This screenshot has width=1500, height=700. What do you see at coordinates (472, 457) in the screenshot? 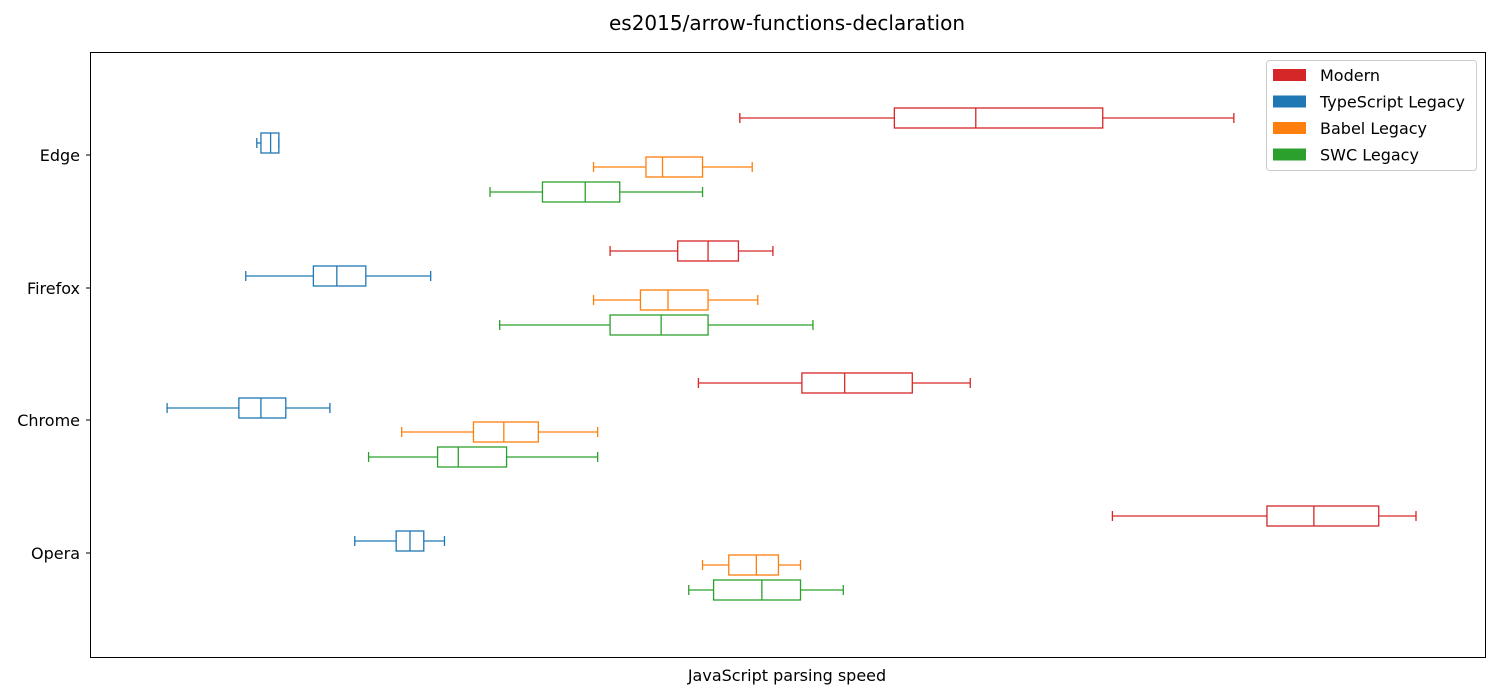
I see `box-chrome-swc-legacy-iqr` at bounding box center [472, 457].